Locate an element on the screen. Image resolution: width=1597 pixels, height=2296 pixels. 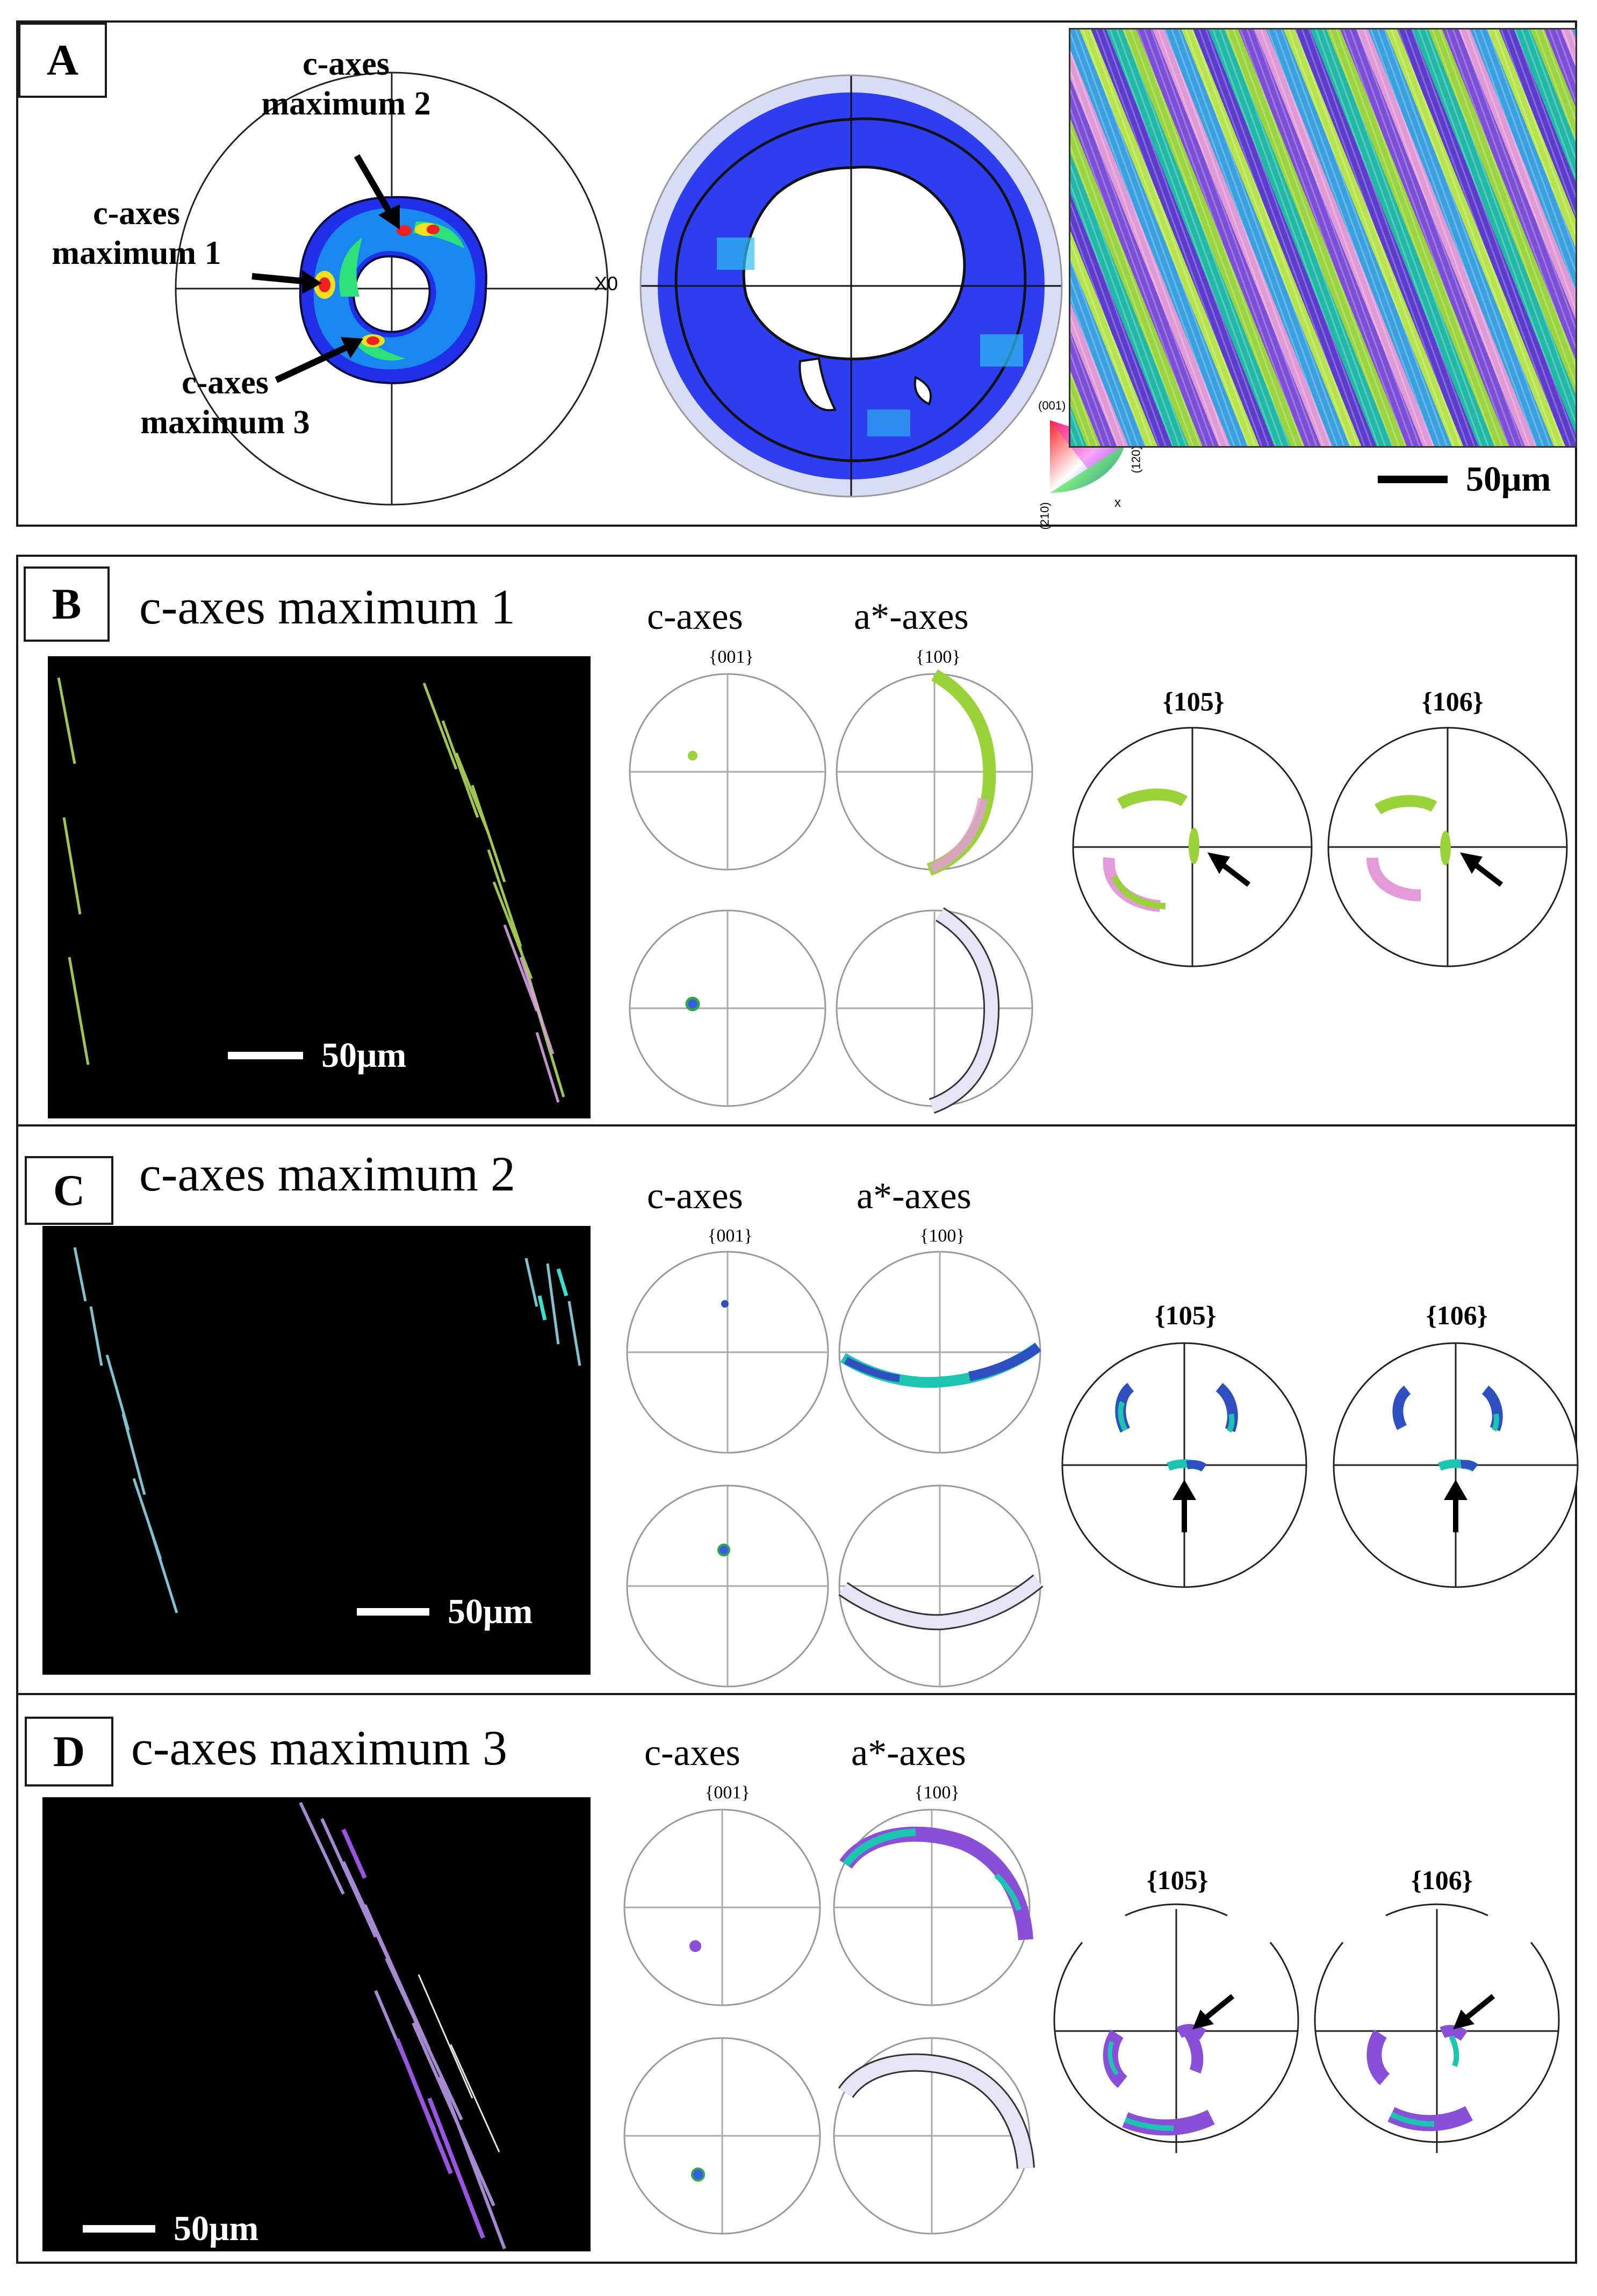
panel-c-c-pole: {001} is located at coordinates (730, 1236).